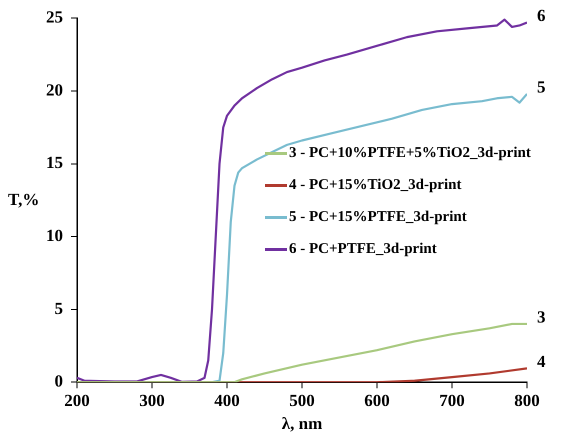  Describe the element at coordinates (541, 15) in the screenshot. I see `text: 6` at that location.